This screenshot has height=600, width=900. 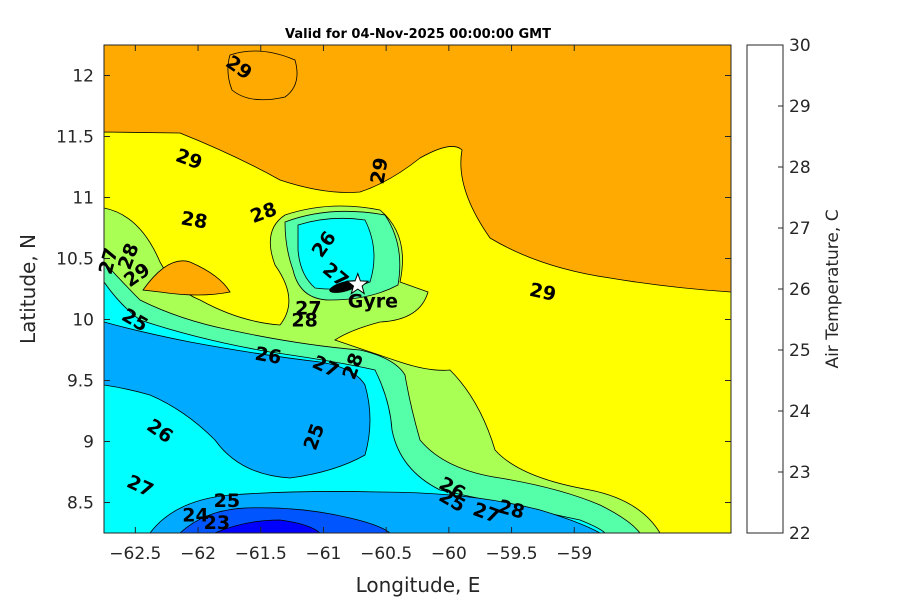 I want to click on location-marker: Gyre, so click(x=363, y=292).